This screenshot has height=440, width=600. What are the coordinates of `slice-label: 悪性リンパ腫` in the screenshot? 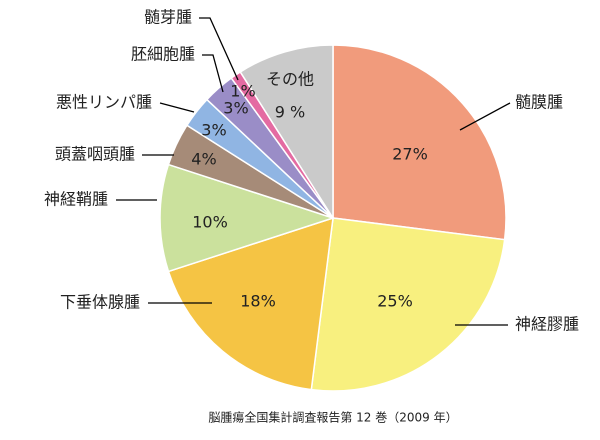 It's located at (104, 102).